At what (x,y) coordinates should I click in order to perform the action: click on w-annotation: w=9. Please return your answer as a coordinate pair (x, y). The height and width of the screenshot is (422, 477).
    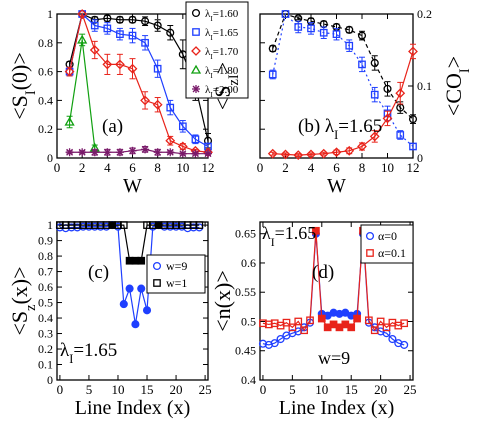
    Looking at the image, I should click on (334, 358).